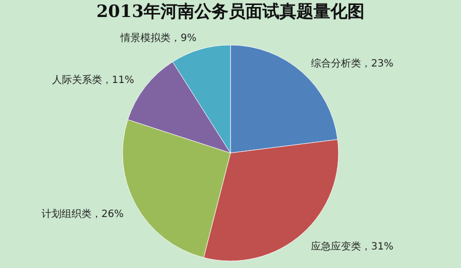  What do you see at coordinates (352, 246) in the screenshot?
I see `slice-label: 应急应变类，31%` at bounding box center [352, 246].